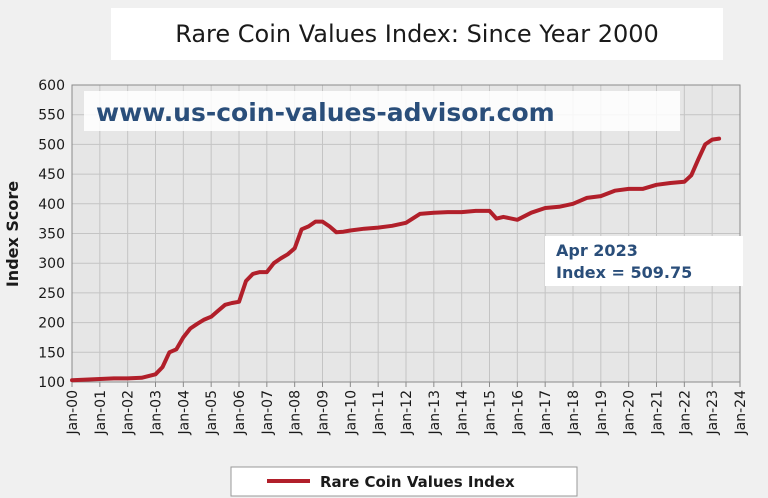  I want to click on legend: Rare Coin Values Index, so click(404, 481).